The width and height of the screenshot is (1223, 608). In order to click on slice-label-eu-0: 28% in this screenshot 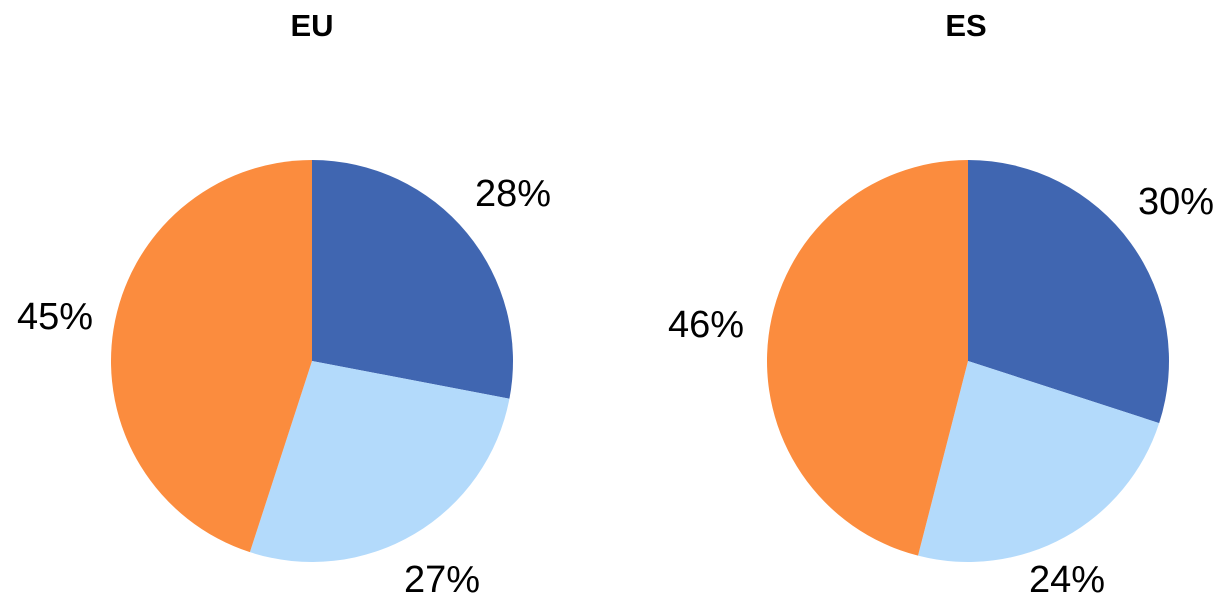, I will do `click(513, 194)`.